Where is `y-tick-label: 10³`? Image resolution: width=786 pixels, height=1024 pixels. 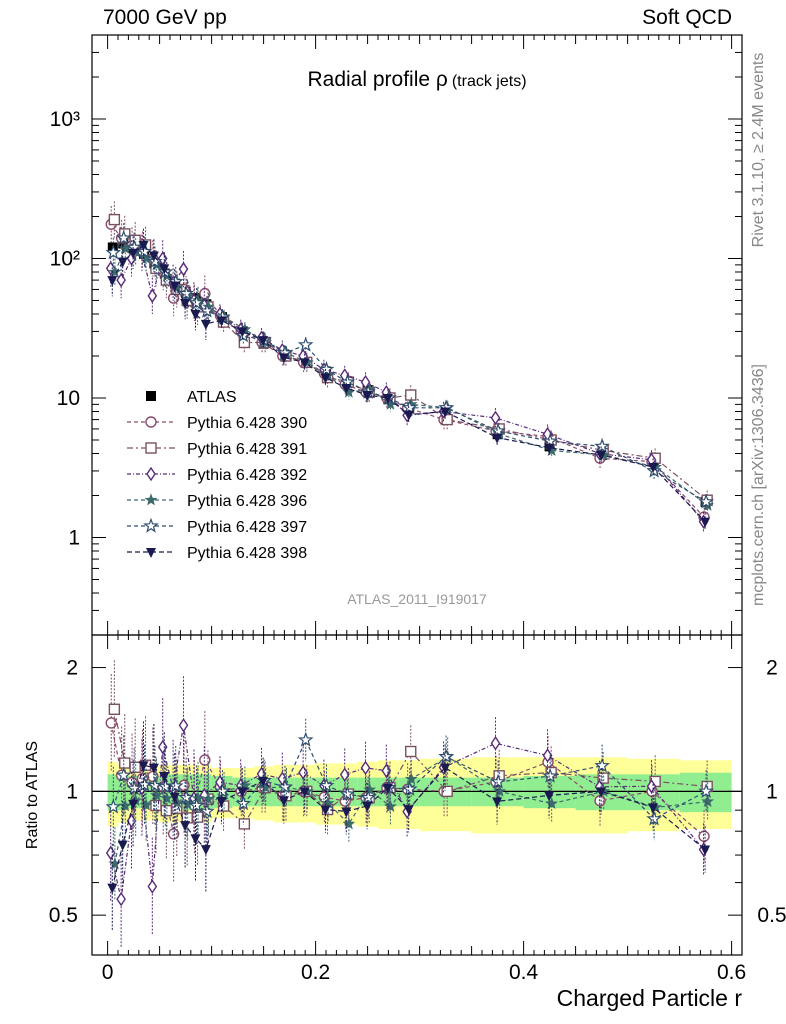 y-tick-label: 10³ is located at coordinates (65, 119).